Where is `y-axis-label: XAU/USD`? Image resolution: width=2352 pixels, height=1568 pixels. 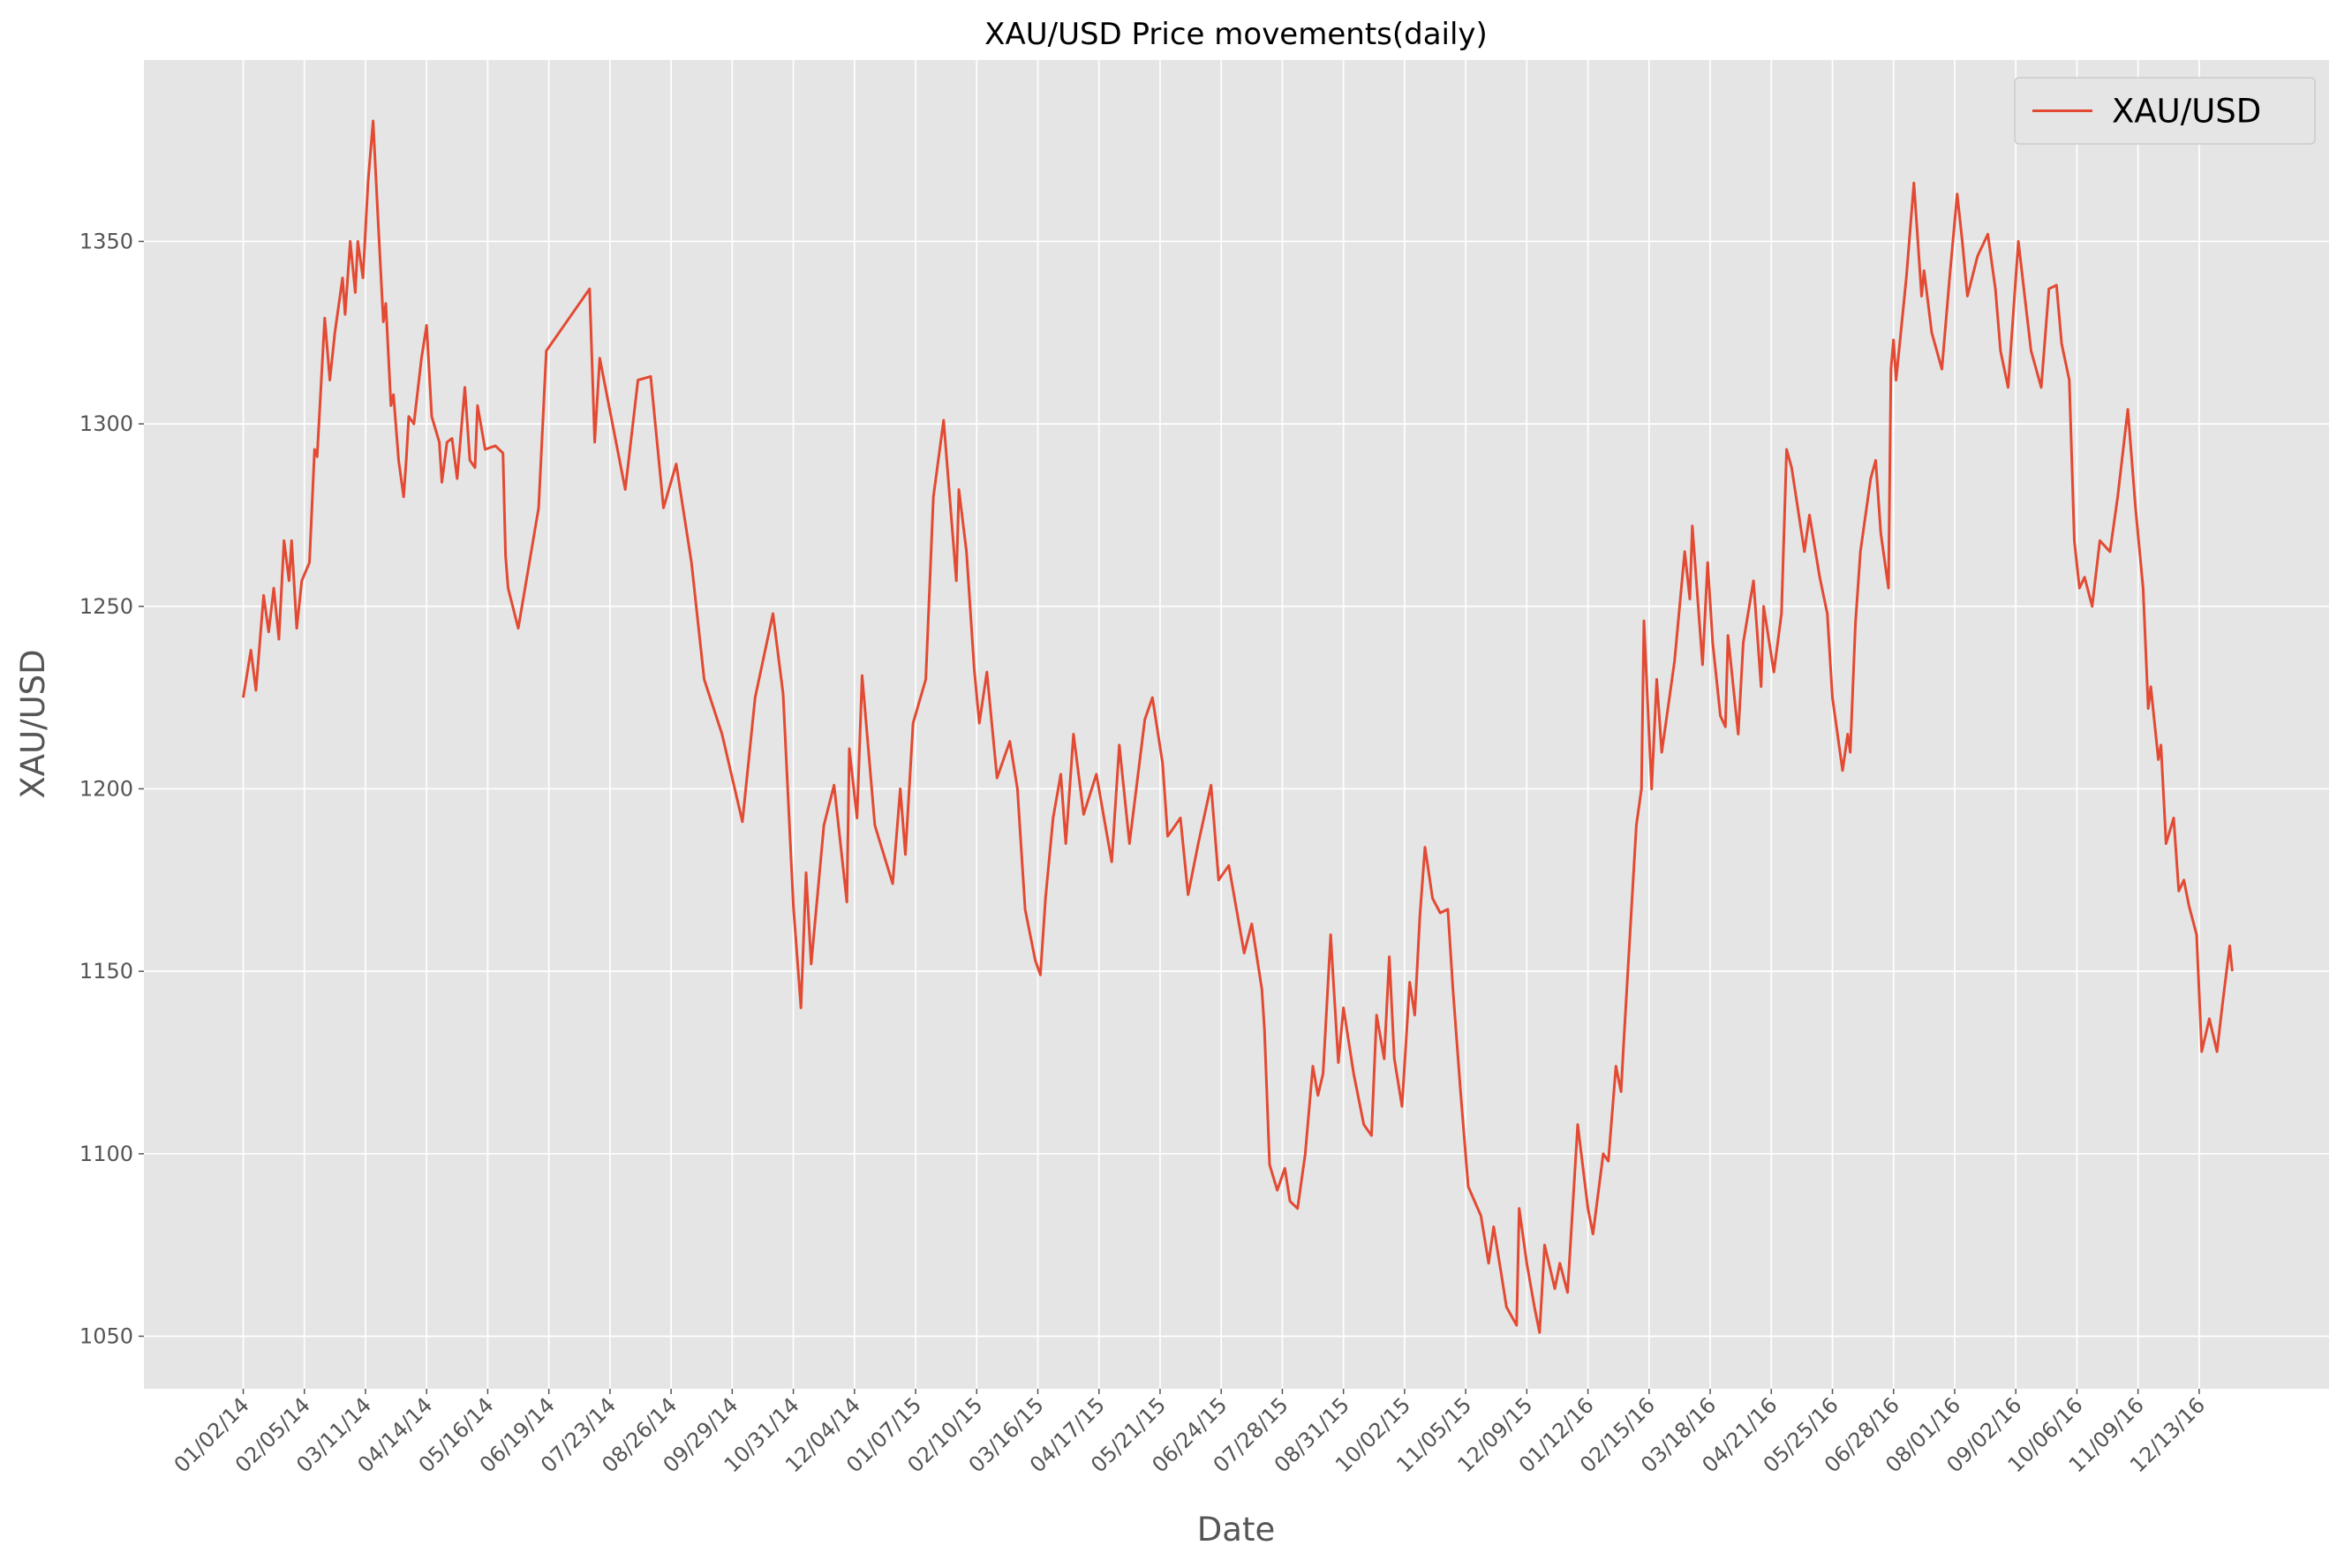 y-axis-label: XAU/USD is located at coordinates (33, 723).